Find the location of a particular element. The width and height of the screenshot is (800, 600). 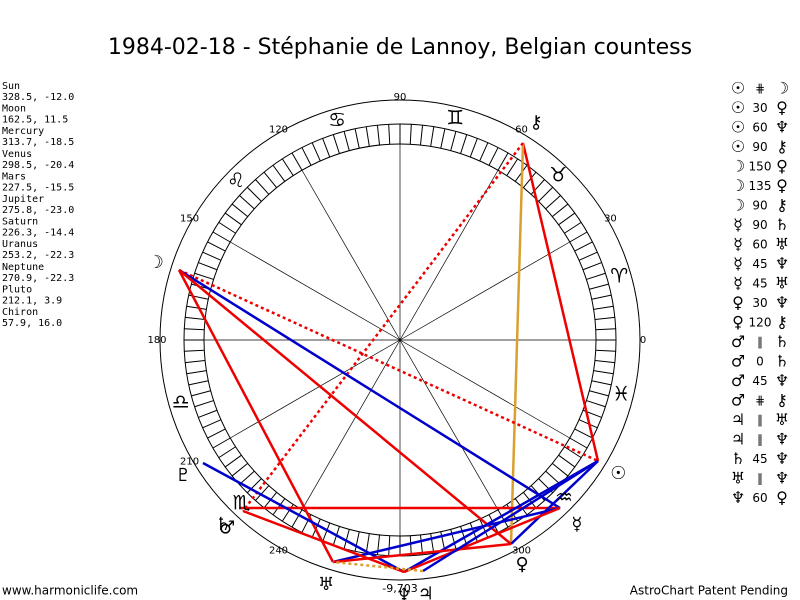

planet-name: Mercury is located at coordinates (23, 131).